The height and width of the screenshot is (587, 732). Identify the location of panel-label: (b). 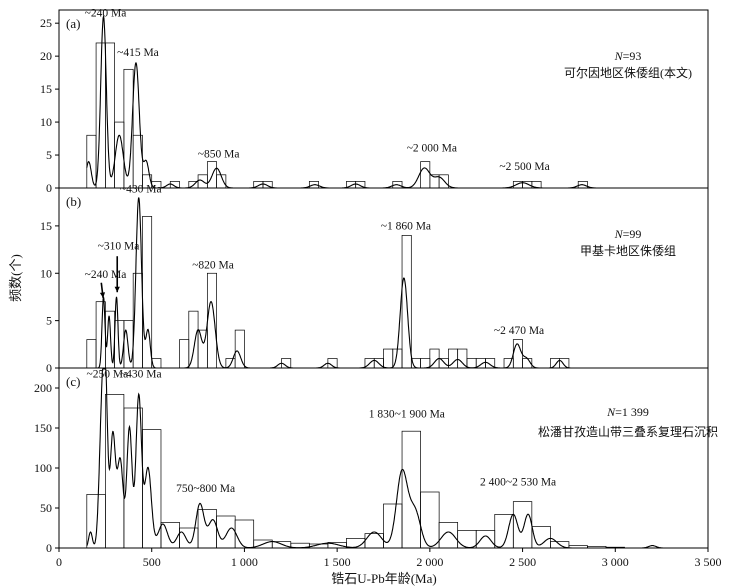
(73, 201).